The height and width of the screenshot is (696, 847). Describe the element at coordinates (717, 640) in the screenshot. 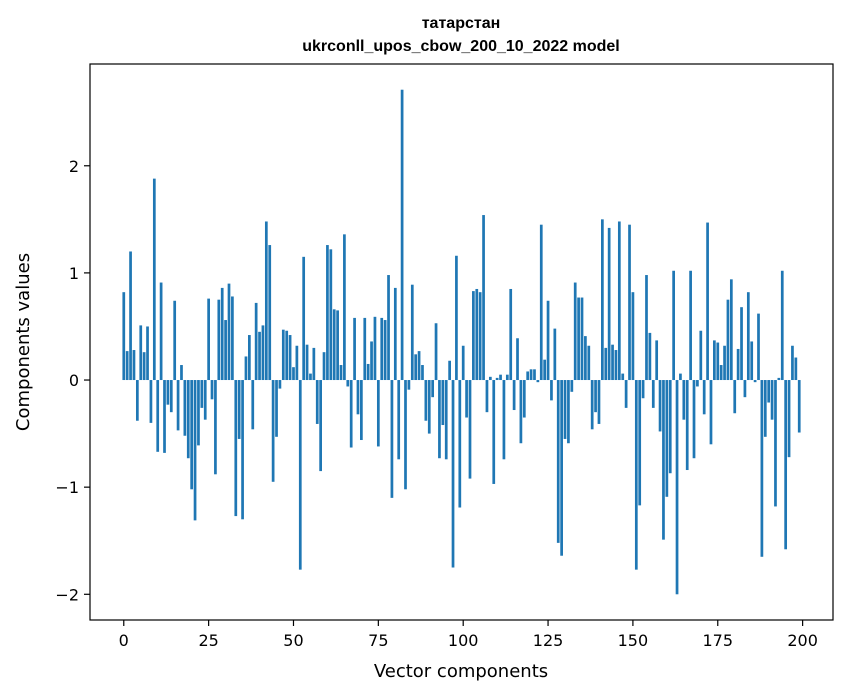

I see `x-tick-label: 175` at that location.